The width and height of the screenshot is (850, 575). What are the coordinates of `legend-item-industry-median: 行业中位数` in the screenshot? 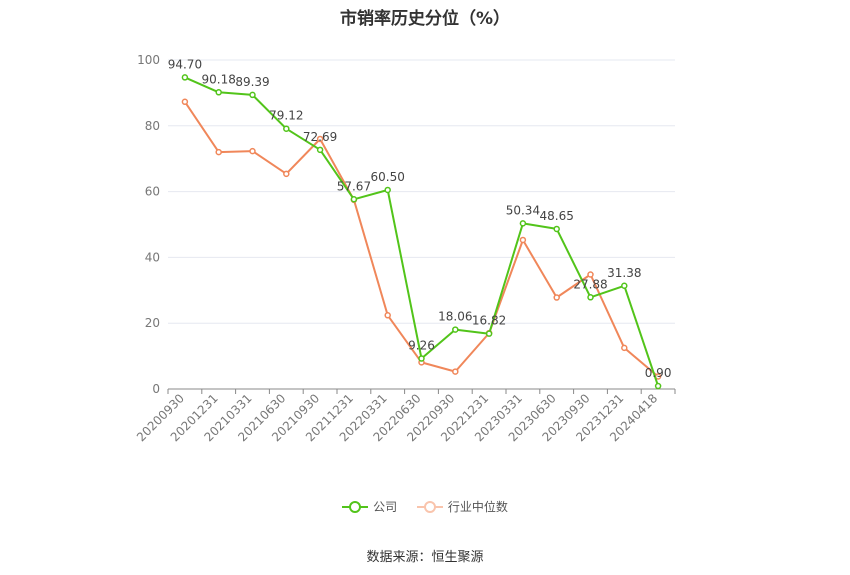 It's located at (462, 506).